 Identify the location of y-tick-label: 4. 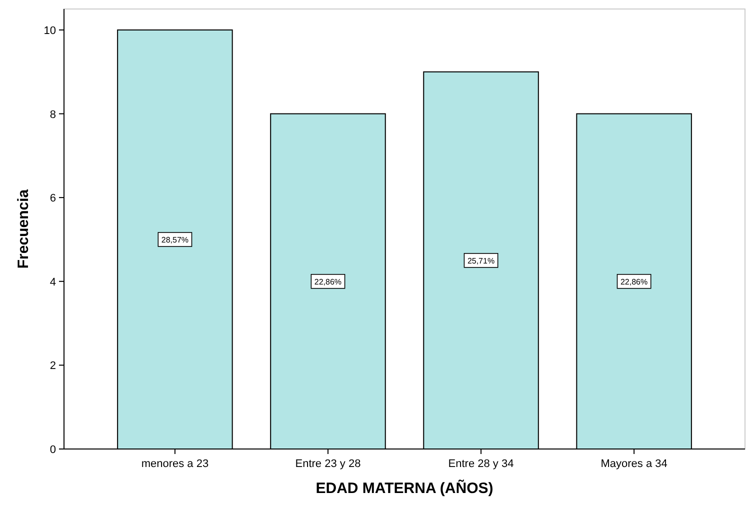
(53, 282).